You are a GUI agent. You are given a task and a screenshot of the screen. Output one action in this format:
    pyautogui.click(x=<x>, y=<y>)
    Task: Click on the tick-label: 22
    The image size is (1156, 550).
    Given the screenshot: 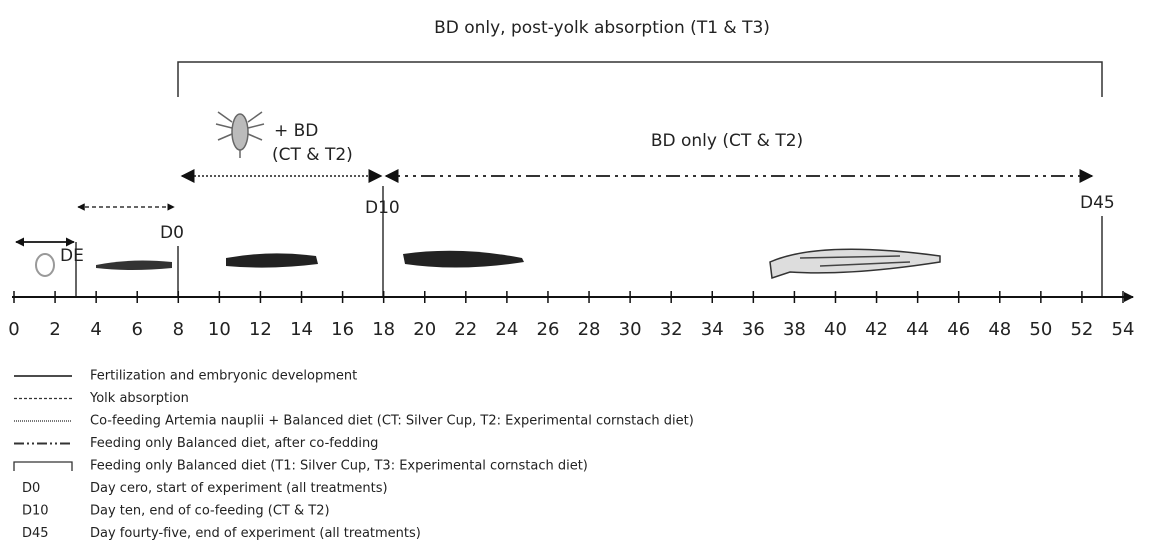 What is the action you would take?
    pyautogui.click(x=465, y=329)
    